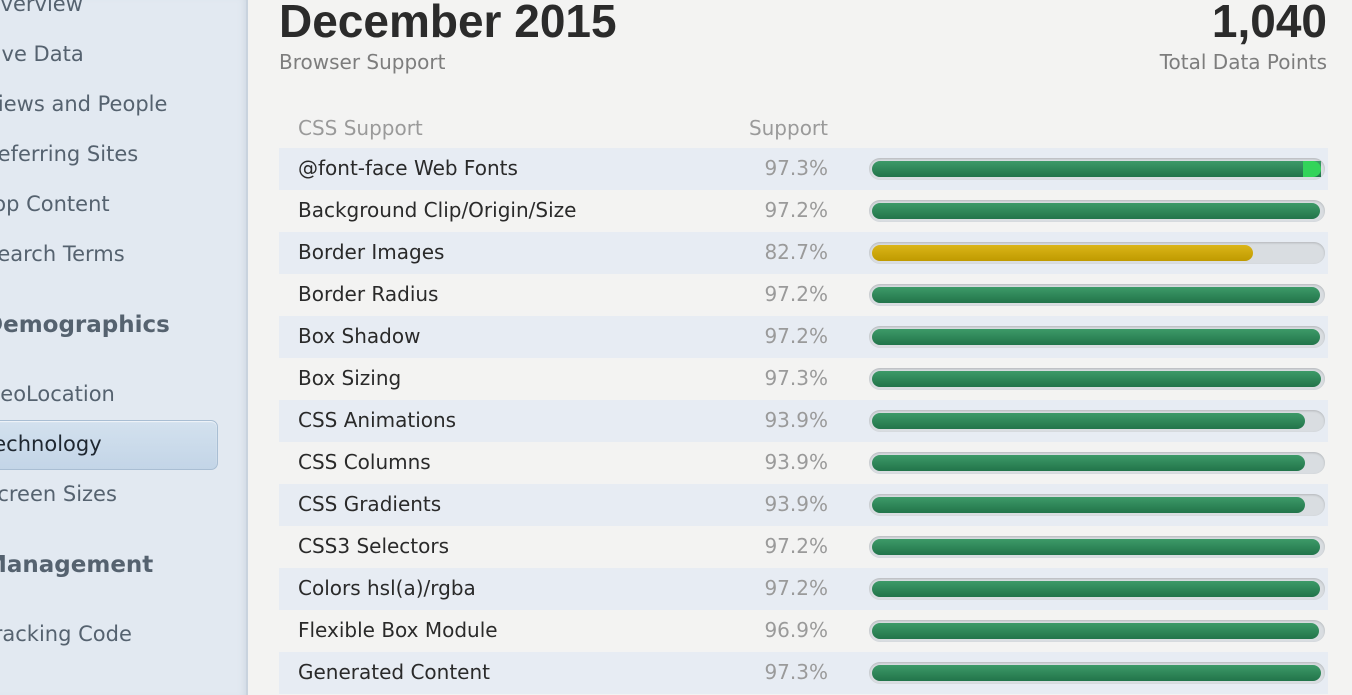 The image size is (1352, 695). I want to click on table-row: Flexible Box Module 96.9%, so click(803, 631).